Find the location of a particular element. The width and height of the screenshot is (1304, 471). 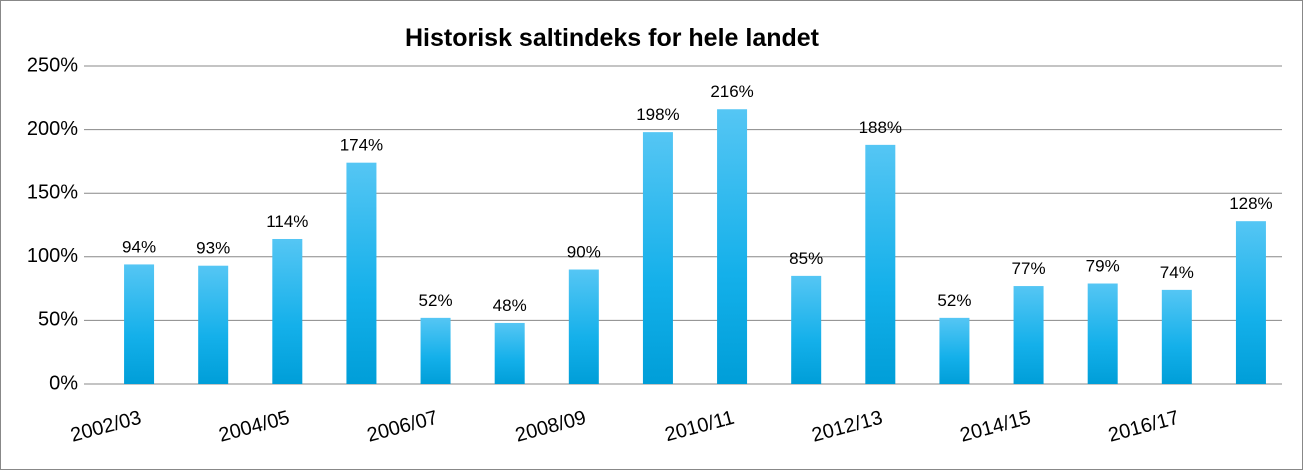

value-label: 85% is located at coordinates (806, 258).